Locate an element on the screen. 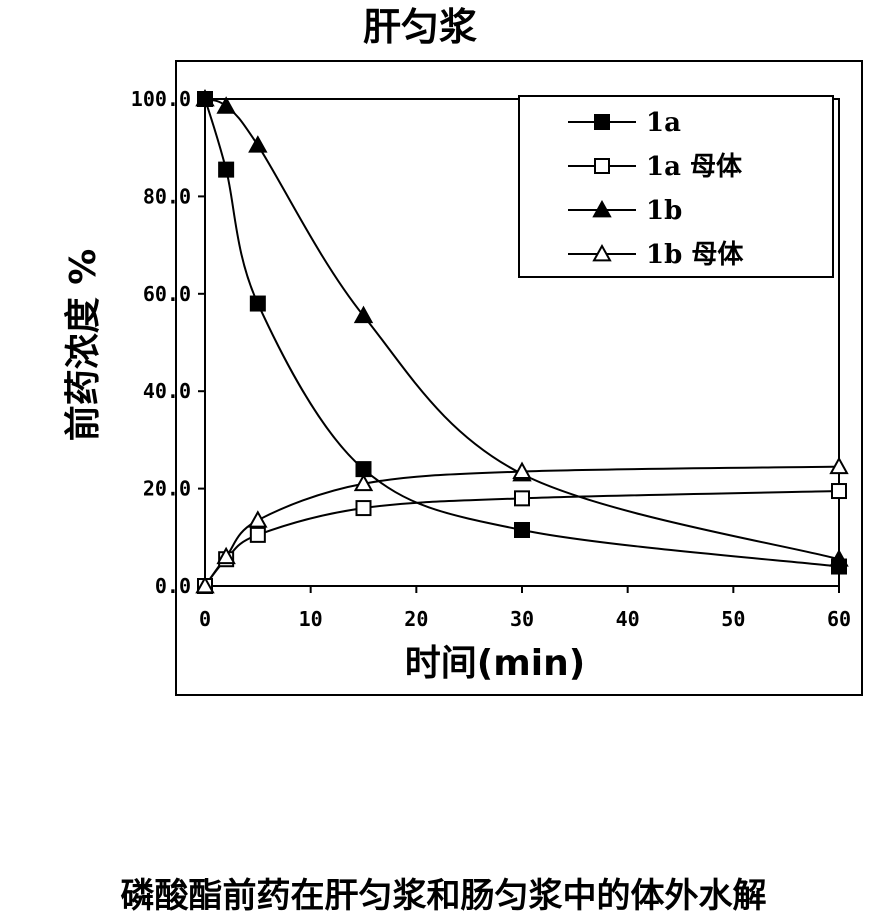  legend-label-3: 1b is located at coordinates (664, 211).